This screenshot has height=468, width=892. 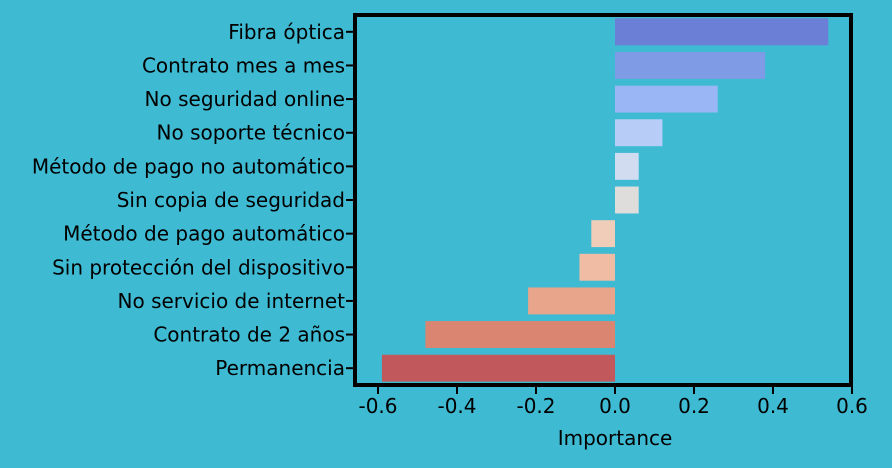 What do you see at coordinates (232, 301) in the screenshot?
I see `category-label: No servicio de internet` at bounding box center [232, 301].